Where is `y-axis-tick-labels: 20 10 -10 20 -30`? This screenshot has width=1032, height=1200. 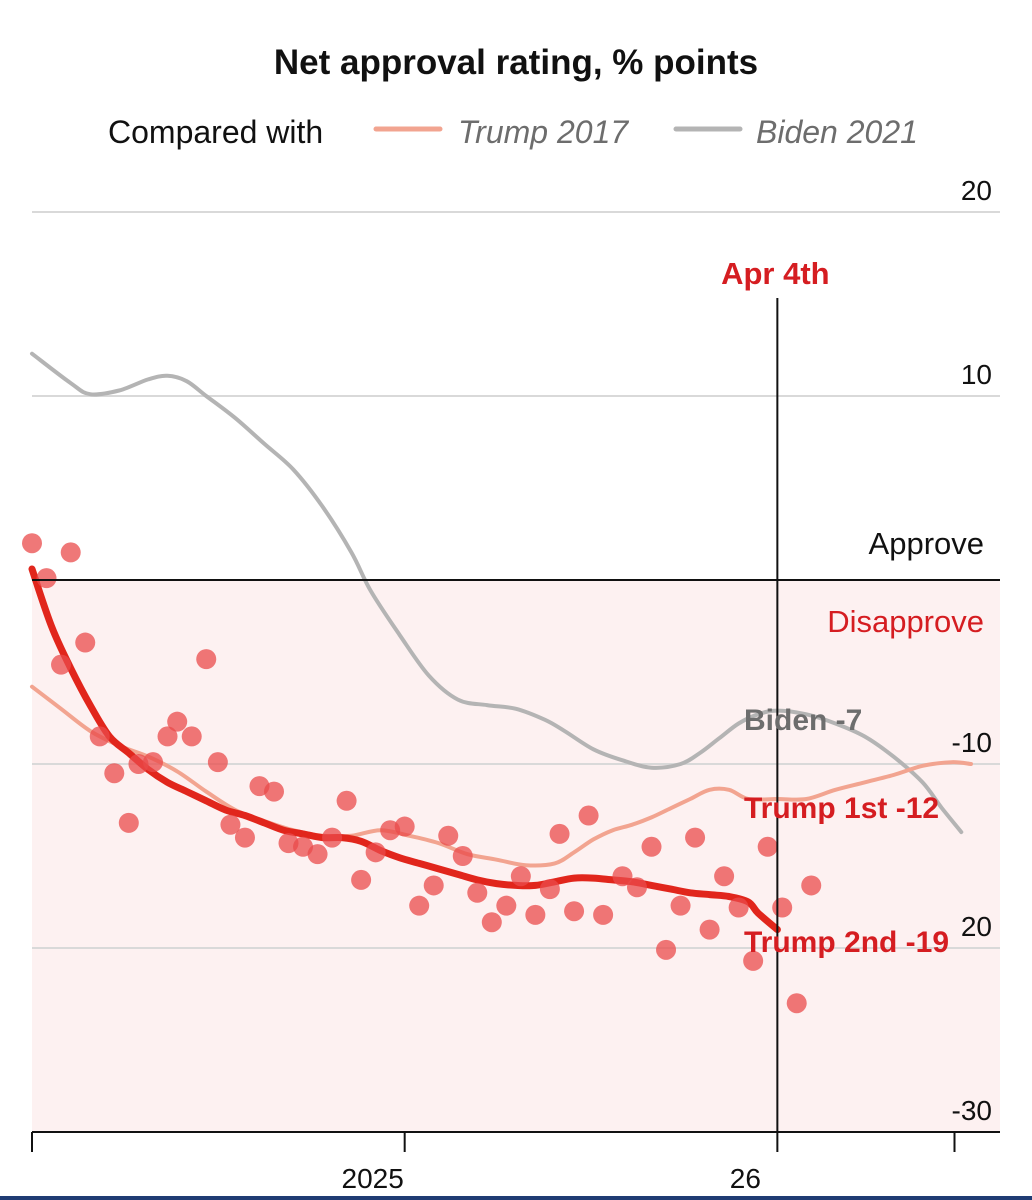
y-axis-tick-labels: 20 10 -10 20 -30 is located at coordinates (972, 650).